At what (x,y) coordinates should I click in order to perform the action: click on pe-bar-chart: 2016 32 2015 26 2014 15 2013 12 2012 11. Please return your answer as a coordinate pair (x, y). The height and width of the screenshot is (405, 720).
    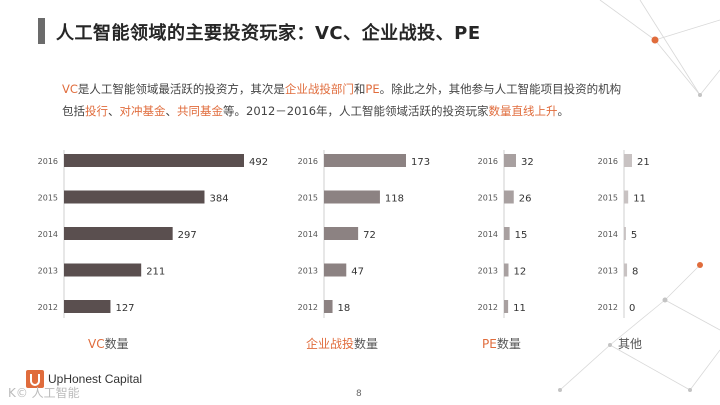
    Looking at the image, I should click on (506, 234).